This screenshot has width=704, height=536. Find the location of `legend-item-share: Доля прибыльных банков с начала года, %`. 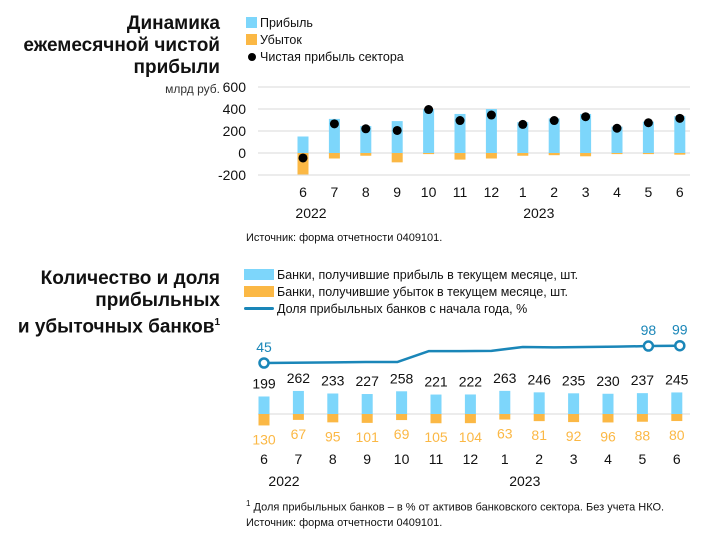

legend-item-share: Доля прибыльных банков с начала года, % is located at coordinates (411, 308).